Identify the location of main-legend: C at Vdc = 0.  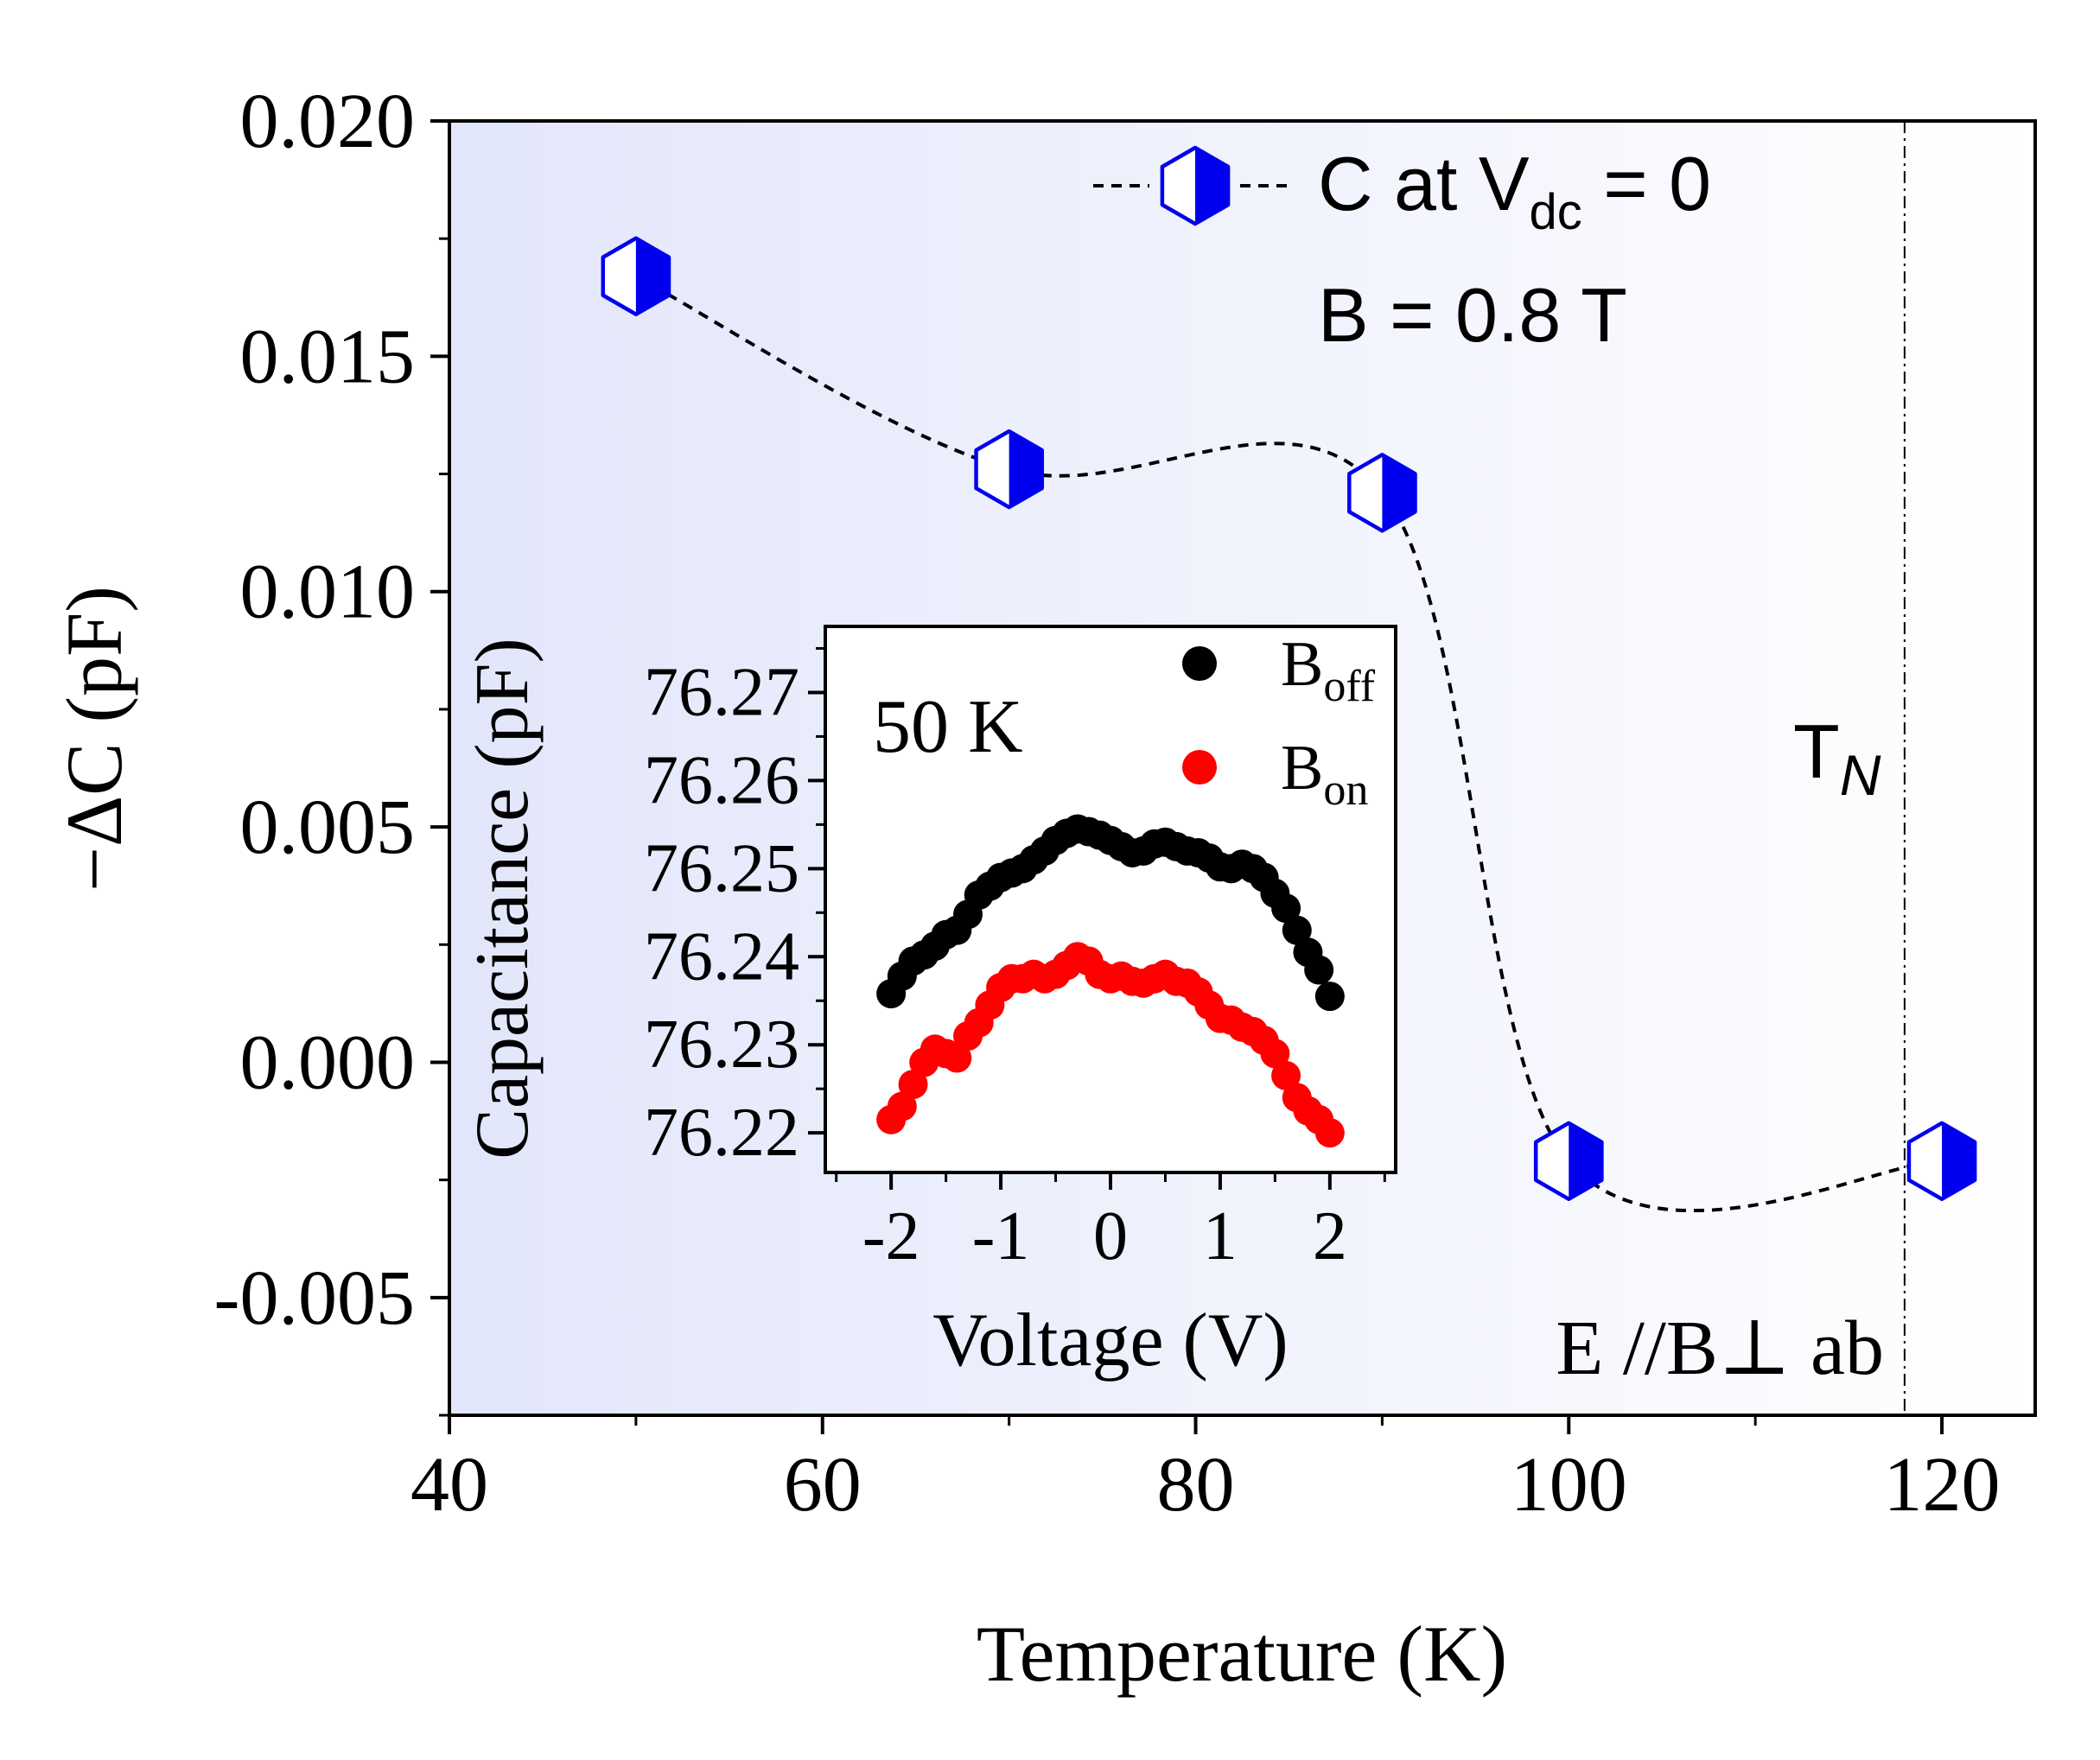
(1402, 190).